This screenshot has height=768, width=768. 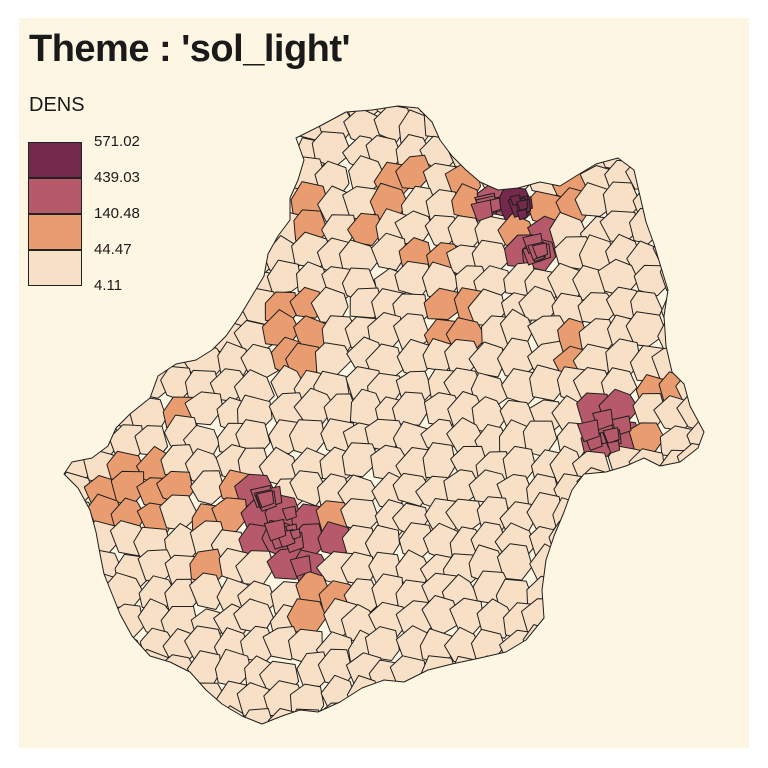 I want to click on legend-title: DENS, so click(x=57, y=105).